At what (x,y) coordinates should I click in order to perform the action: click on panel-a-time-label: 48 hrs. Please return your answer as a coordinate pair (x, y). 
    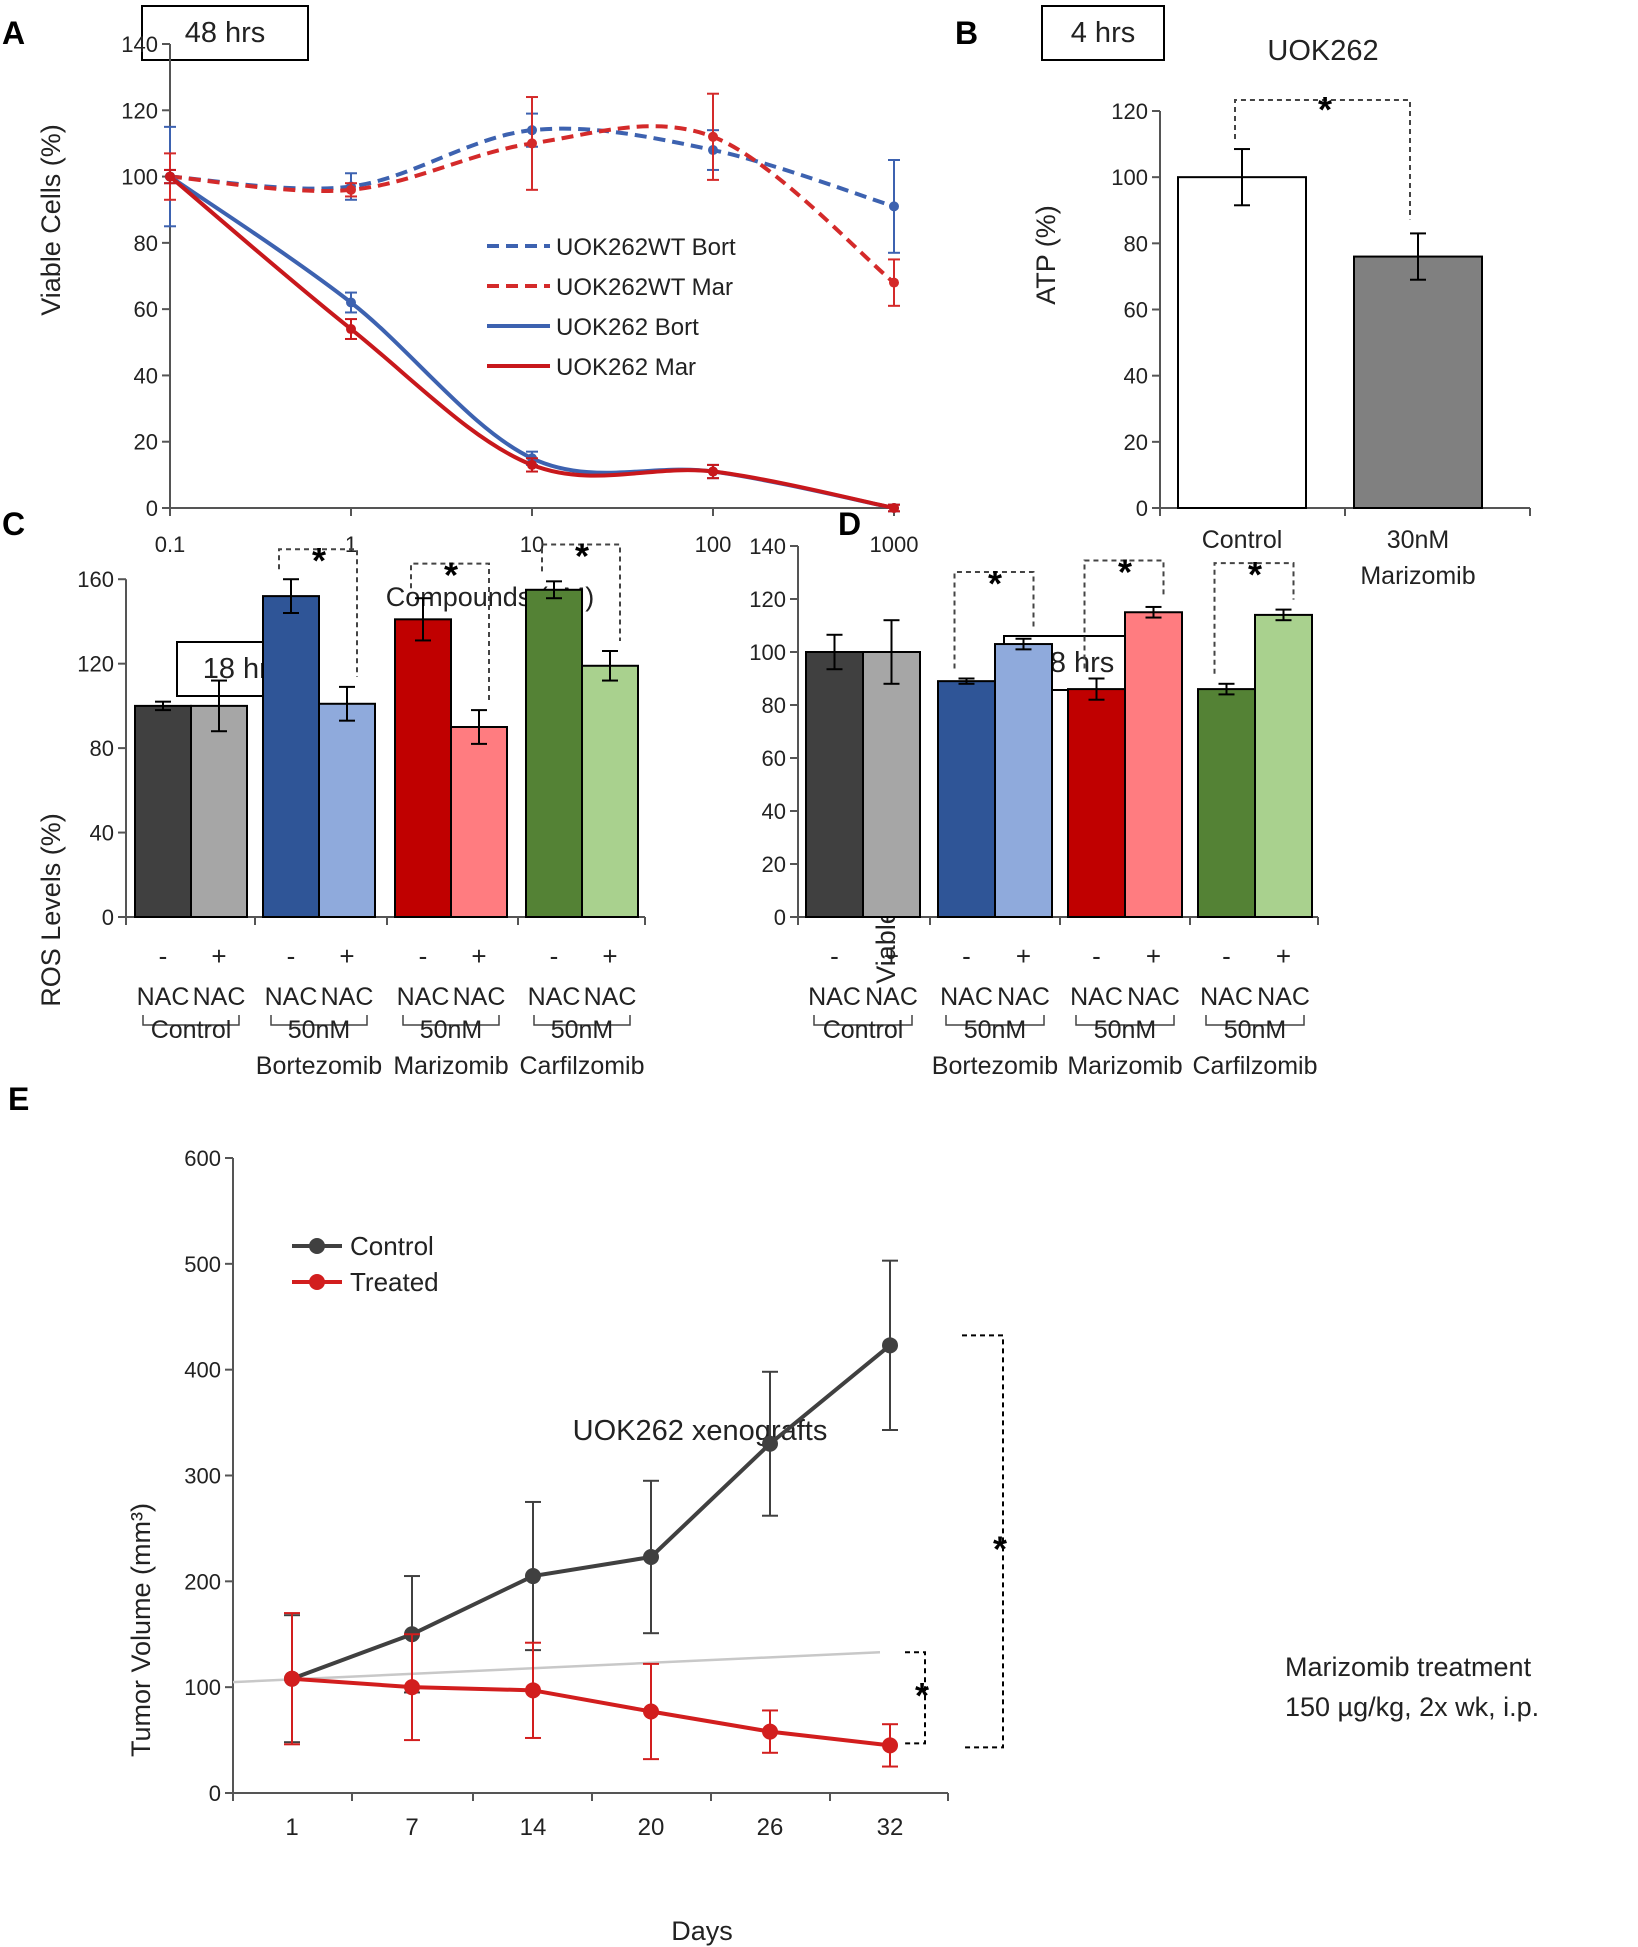
    Looking at the image, I should click on (225, 33).